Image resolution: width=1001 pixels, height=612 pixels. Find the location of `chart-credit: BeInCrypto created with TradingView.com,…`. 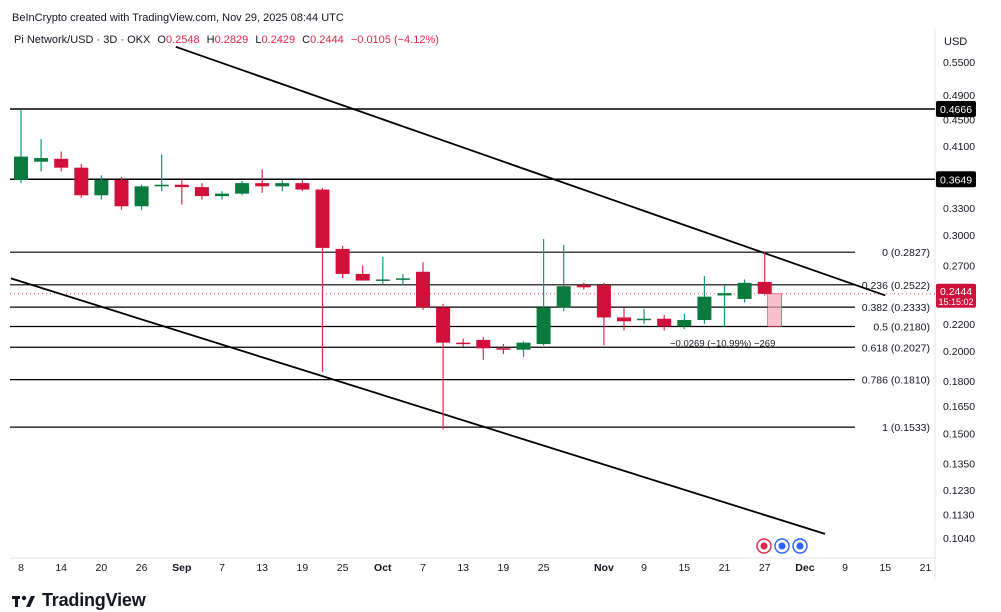

chart-credit: BeInCrypto created with TradingView.com,… is located at coordinates (178, 18).